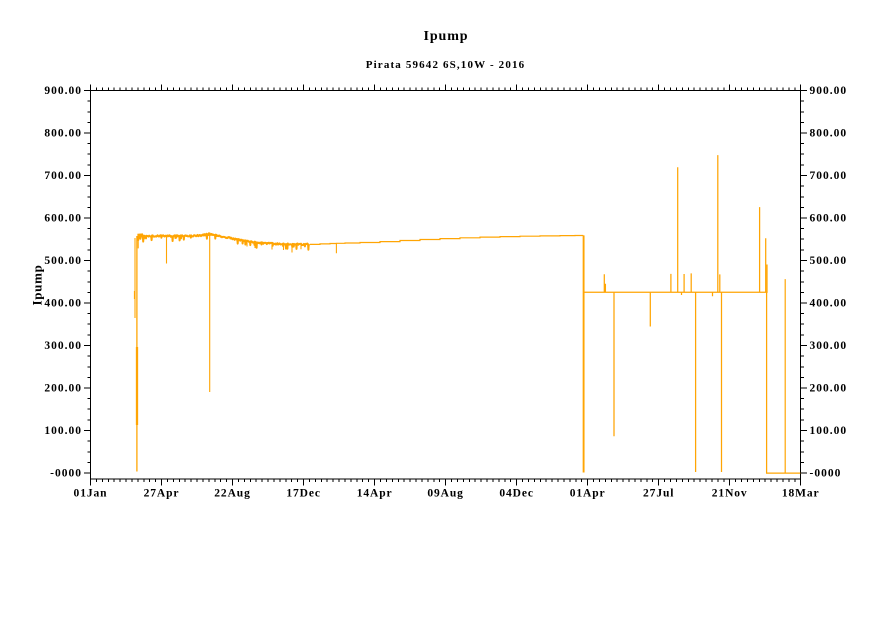 The image size is (891, 630). What do you see at coordinates (91, 494) in the screenshot?
I see `svg-text: 01Jan` at bounding box center [91, 494].